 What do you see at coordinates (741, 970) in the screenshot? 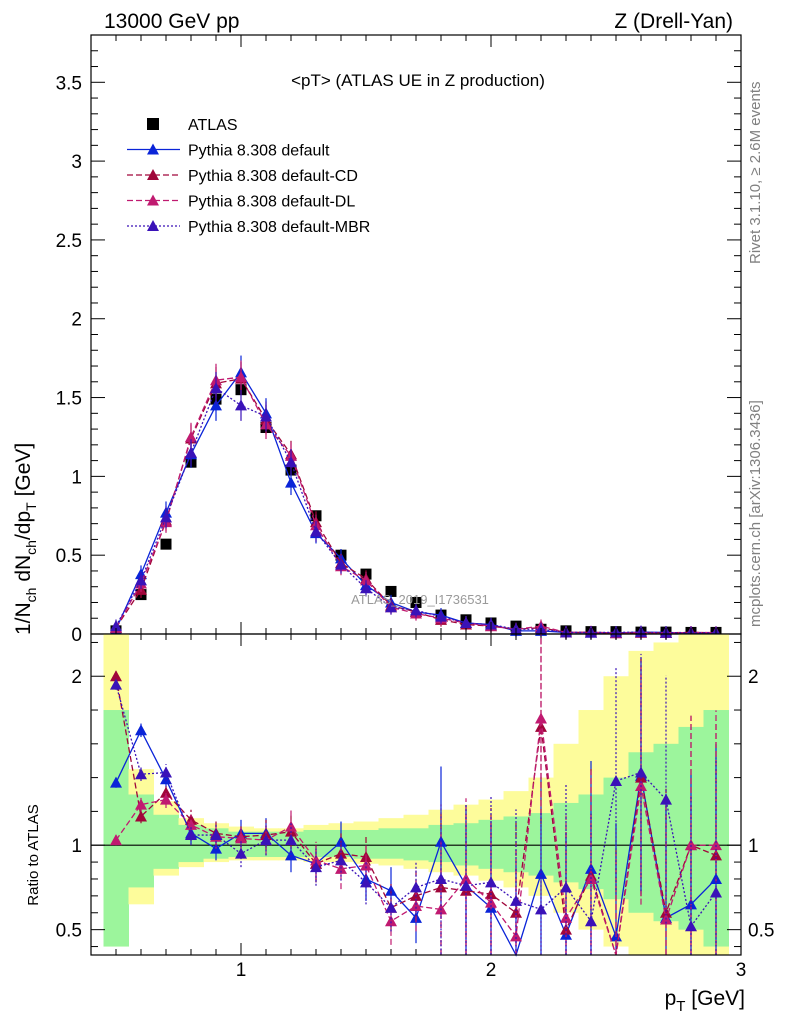
I see `x-tick-label: 3` at bounding box center [741, 970].